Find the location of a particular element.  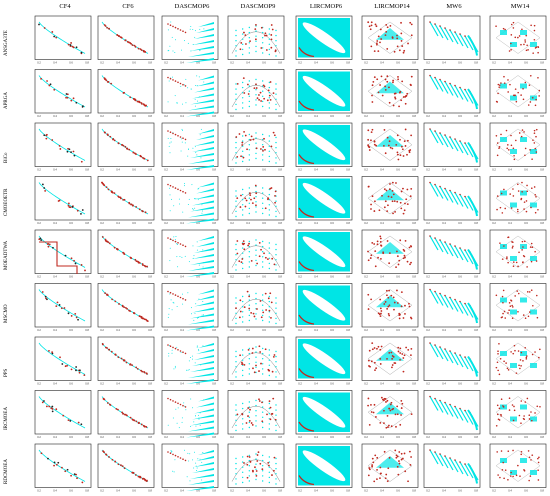

infeasible-ellipse is located at coordinates (324, 91).